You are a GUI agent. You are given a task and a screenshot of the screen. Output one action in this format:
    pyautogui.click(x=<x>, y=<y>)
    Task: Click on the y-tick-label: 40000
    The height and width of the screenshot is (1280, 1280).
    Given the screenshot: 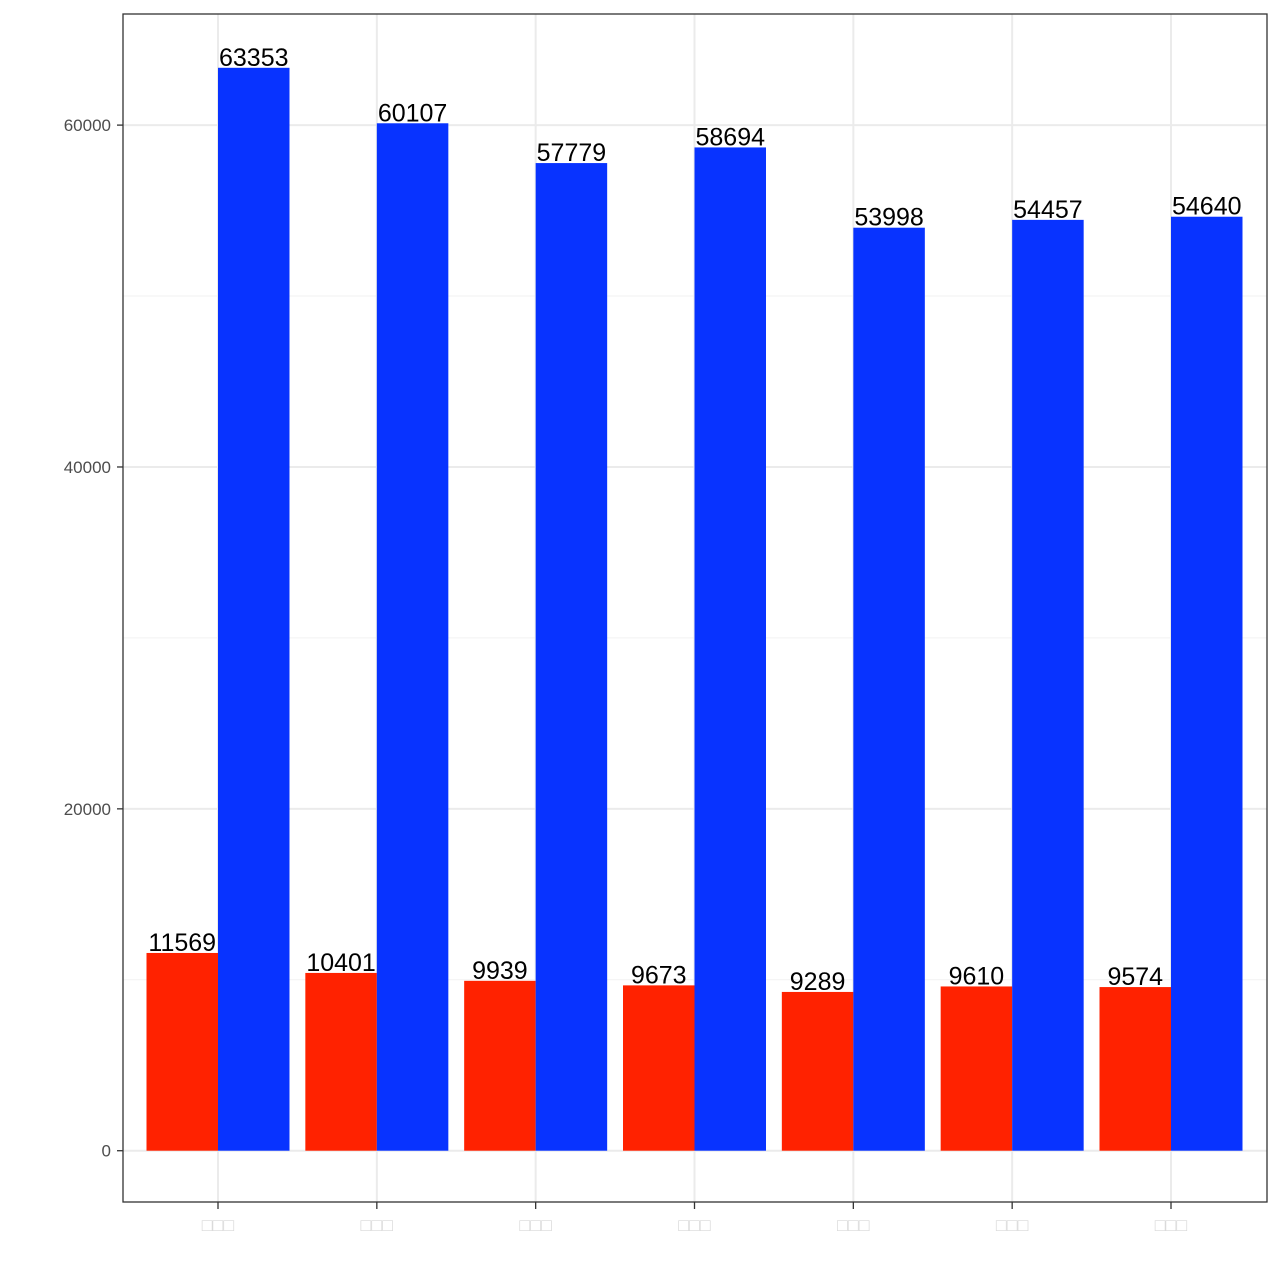 What is the action you would take?
    pyautogui.click(x=87, y=467)
    